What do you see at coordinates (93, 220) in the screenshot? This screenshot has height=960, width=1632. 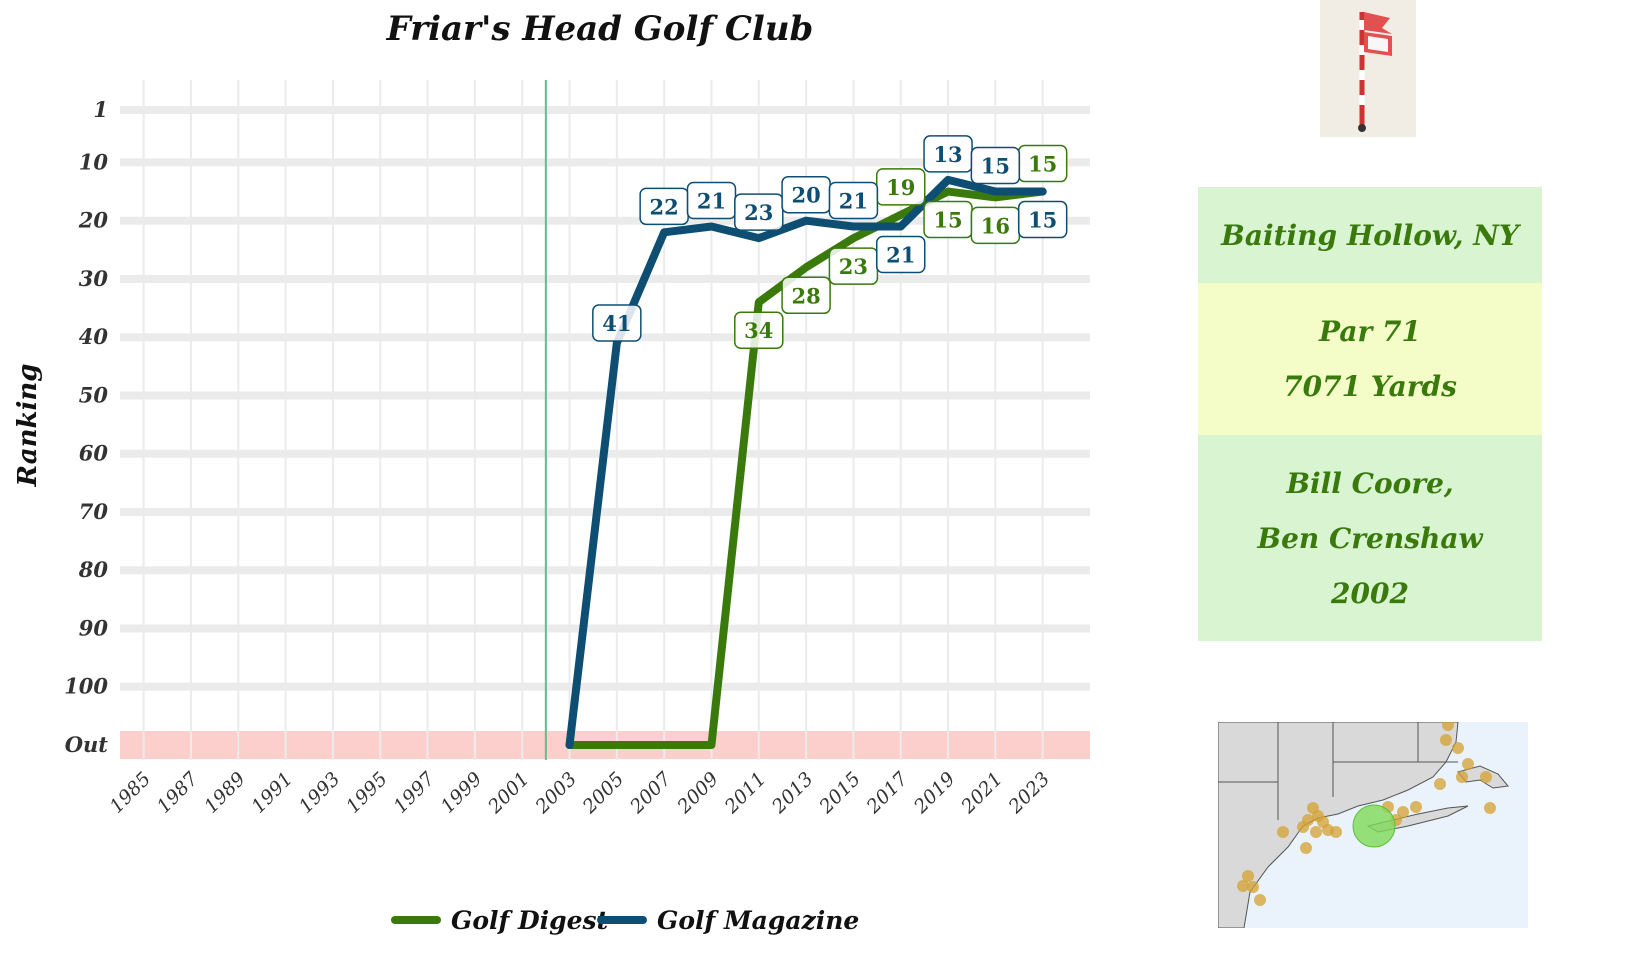 I see `y-tick-label: 20` at bounding box center [93, 220].